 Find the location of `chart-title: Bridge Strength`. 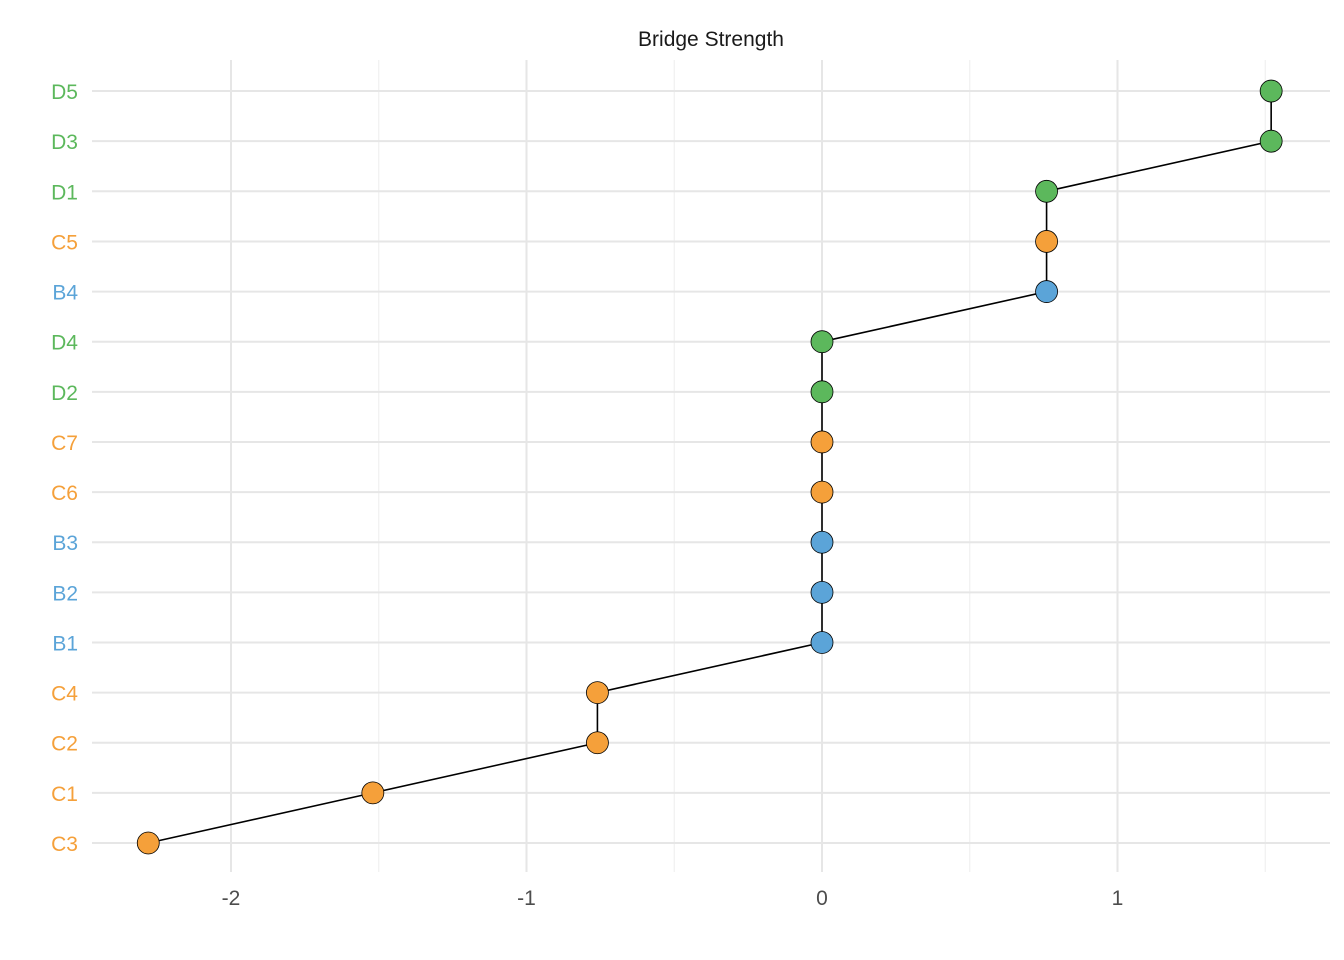

chart-title: Bridge Strength is located at coordinates (711, 39).